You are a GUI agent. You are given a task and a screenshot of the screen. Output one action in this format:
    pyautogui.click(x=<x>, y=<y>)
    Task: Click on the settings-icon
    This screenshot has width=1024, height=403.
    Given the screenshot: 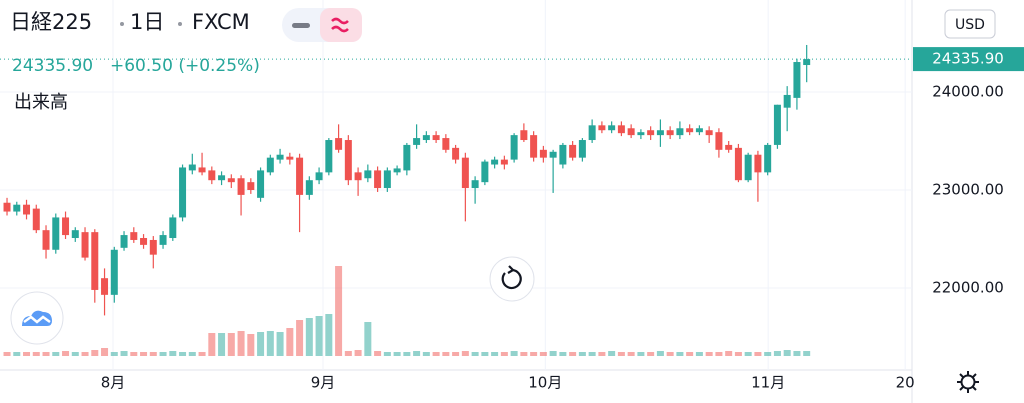 What is the action you would take?
    pyautogui.click(x=968, y=382)
    